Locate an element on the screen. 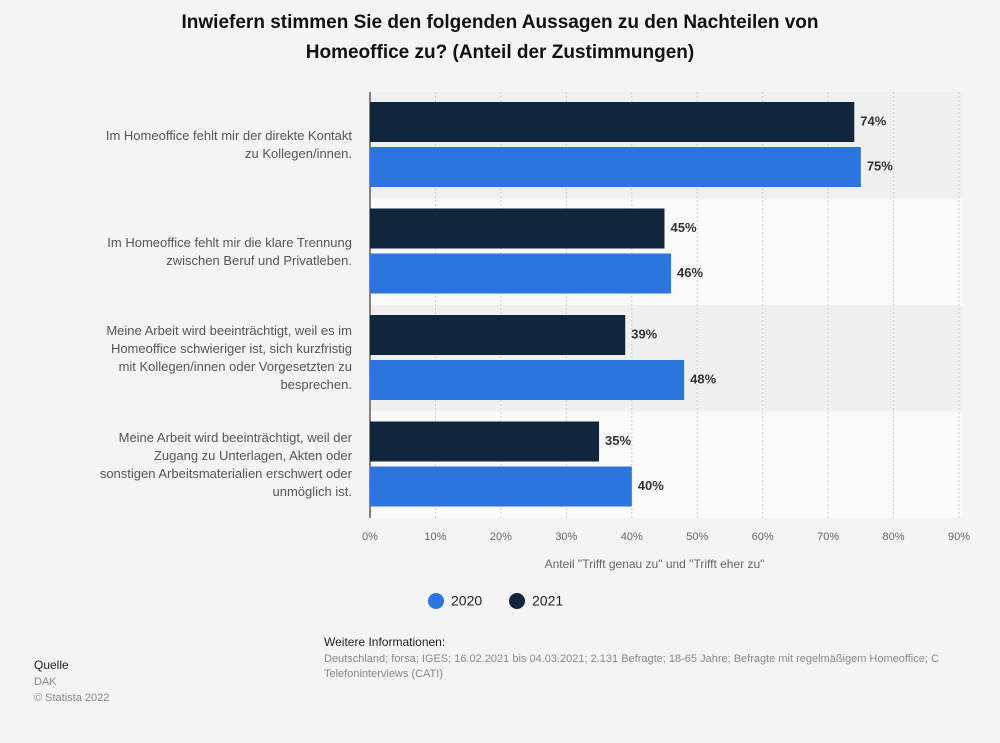 The image size is (1000, 743). data-label: 48% is located at coordinates (703, 378).